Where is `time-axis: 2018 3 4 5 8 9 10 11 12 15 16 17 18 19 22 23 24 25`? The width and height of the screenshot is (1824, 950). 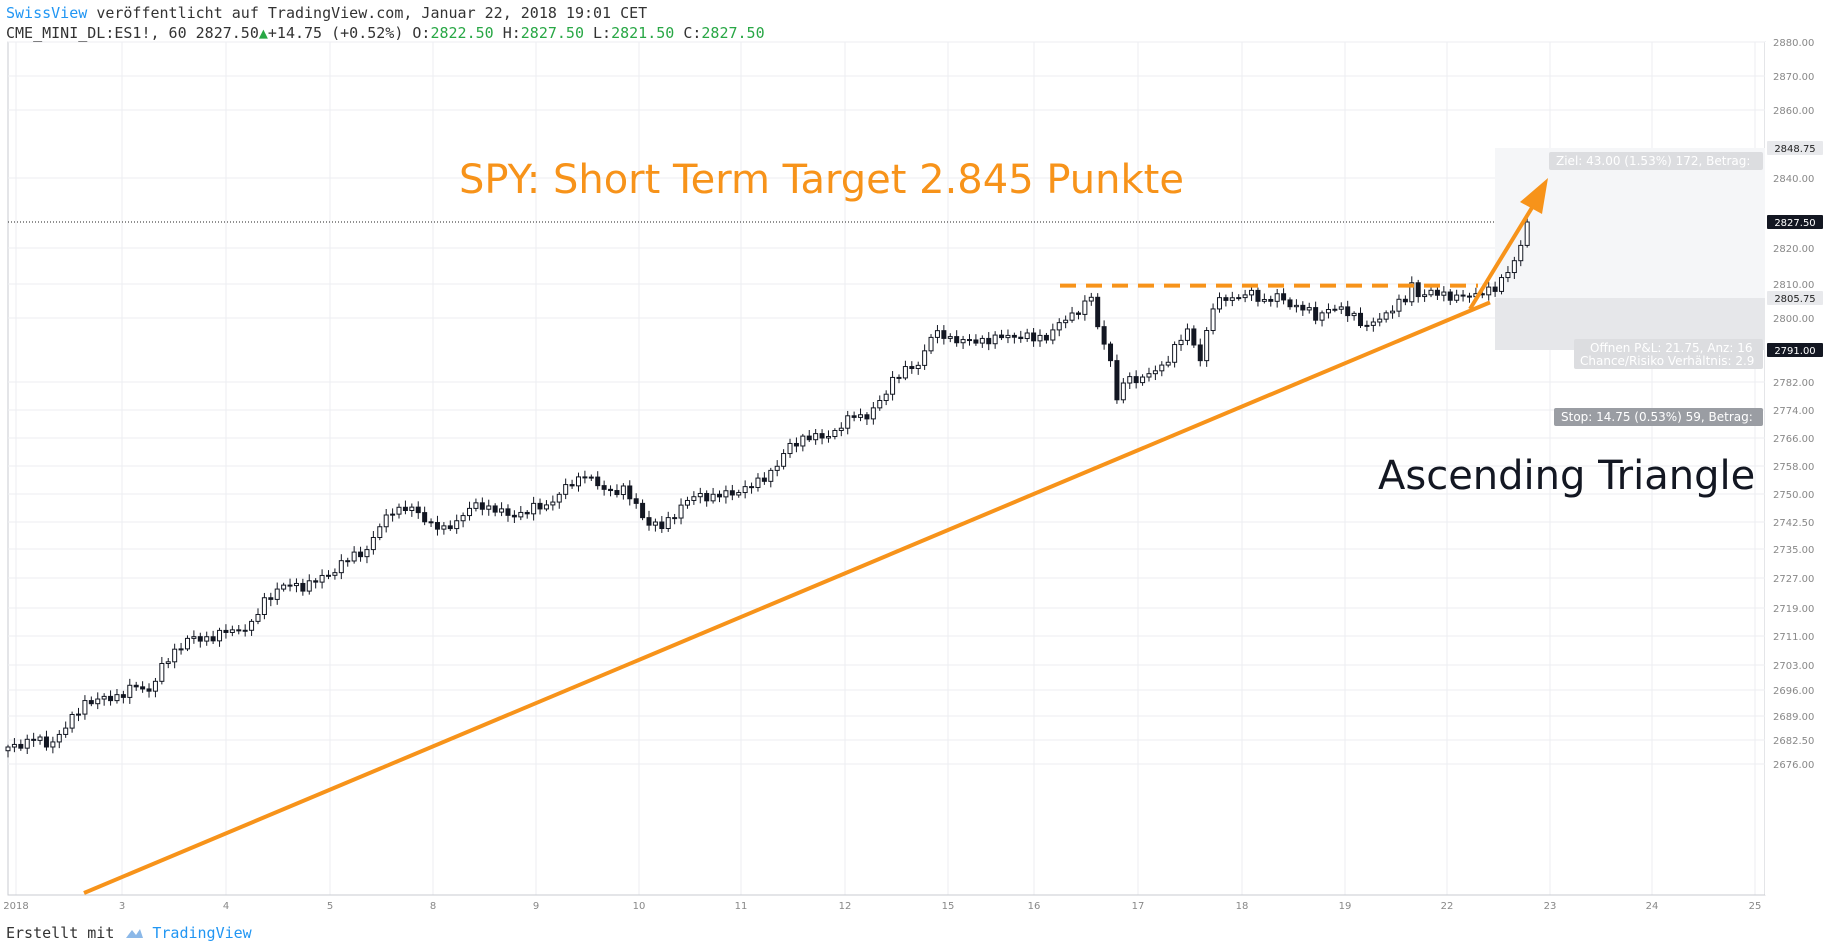
time-axis: 2018 3 4 5 8 9 10 11 12 15 16 17 18 19 22 23 24 25 is located at coordinates (884, 903).